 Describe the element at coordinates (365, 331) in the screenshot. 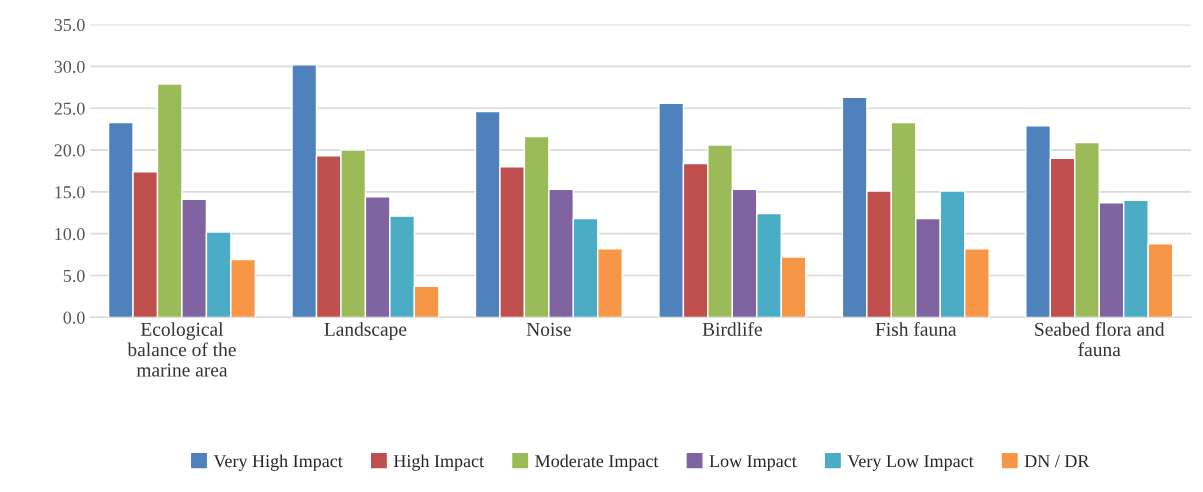

I see `x-tick-label: Landscape` at that location.